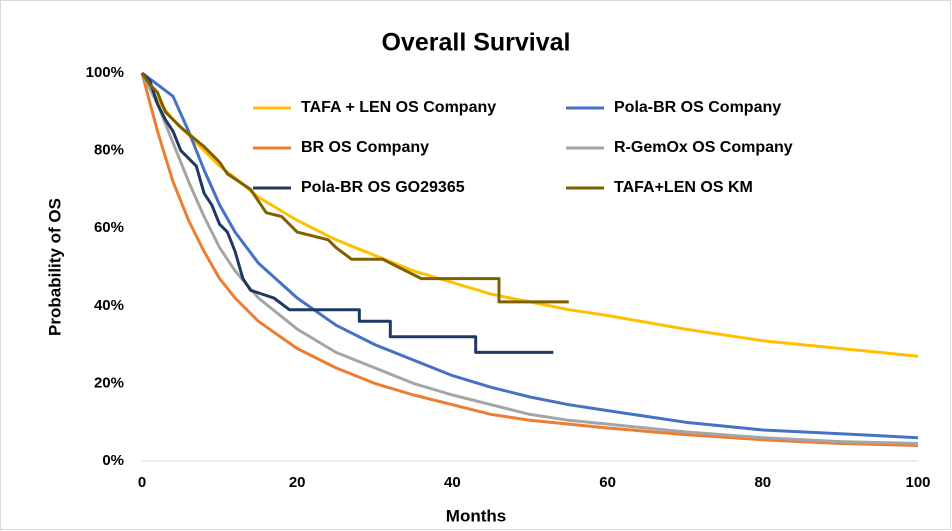 This screenshot has width=952, height=531. What do you see at coordinates (683, 187) in the screenshot?
I see `legend-label: TAFA+LEN OS KM` at bounding box center [683, 187].